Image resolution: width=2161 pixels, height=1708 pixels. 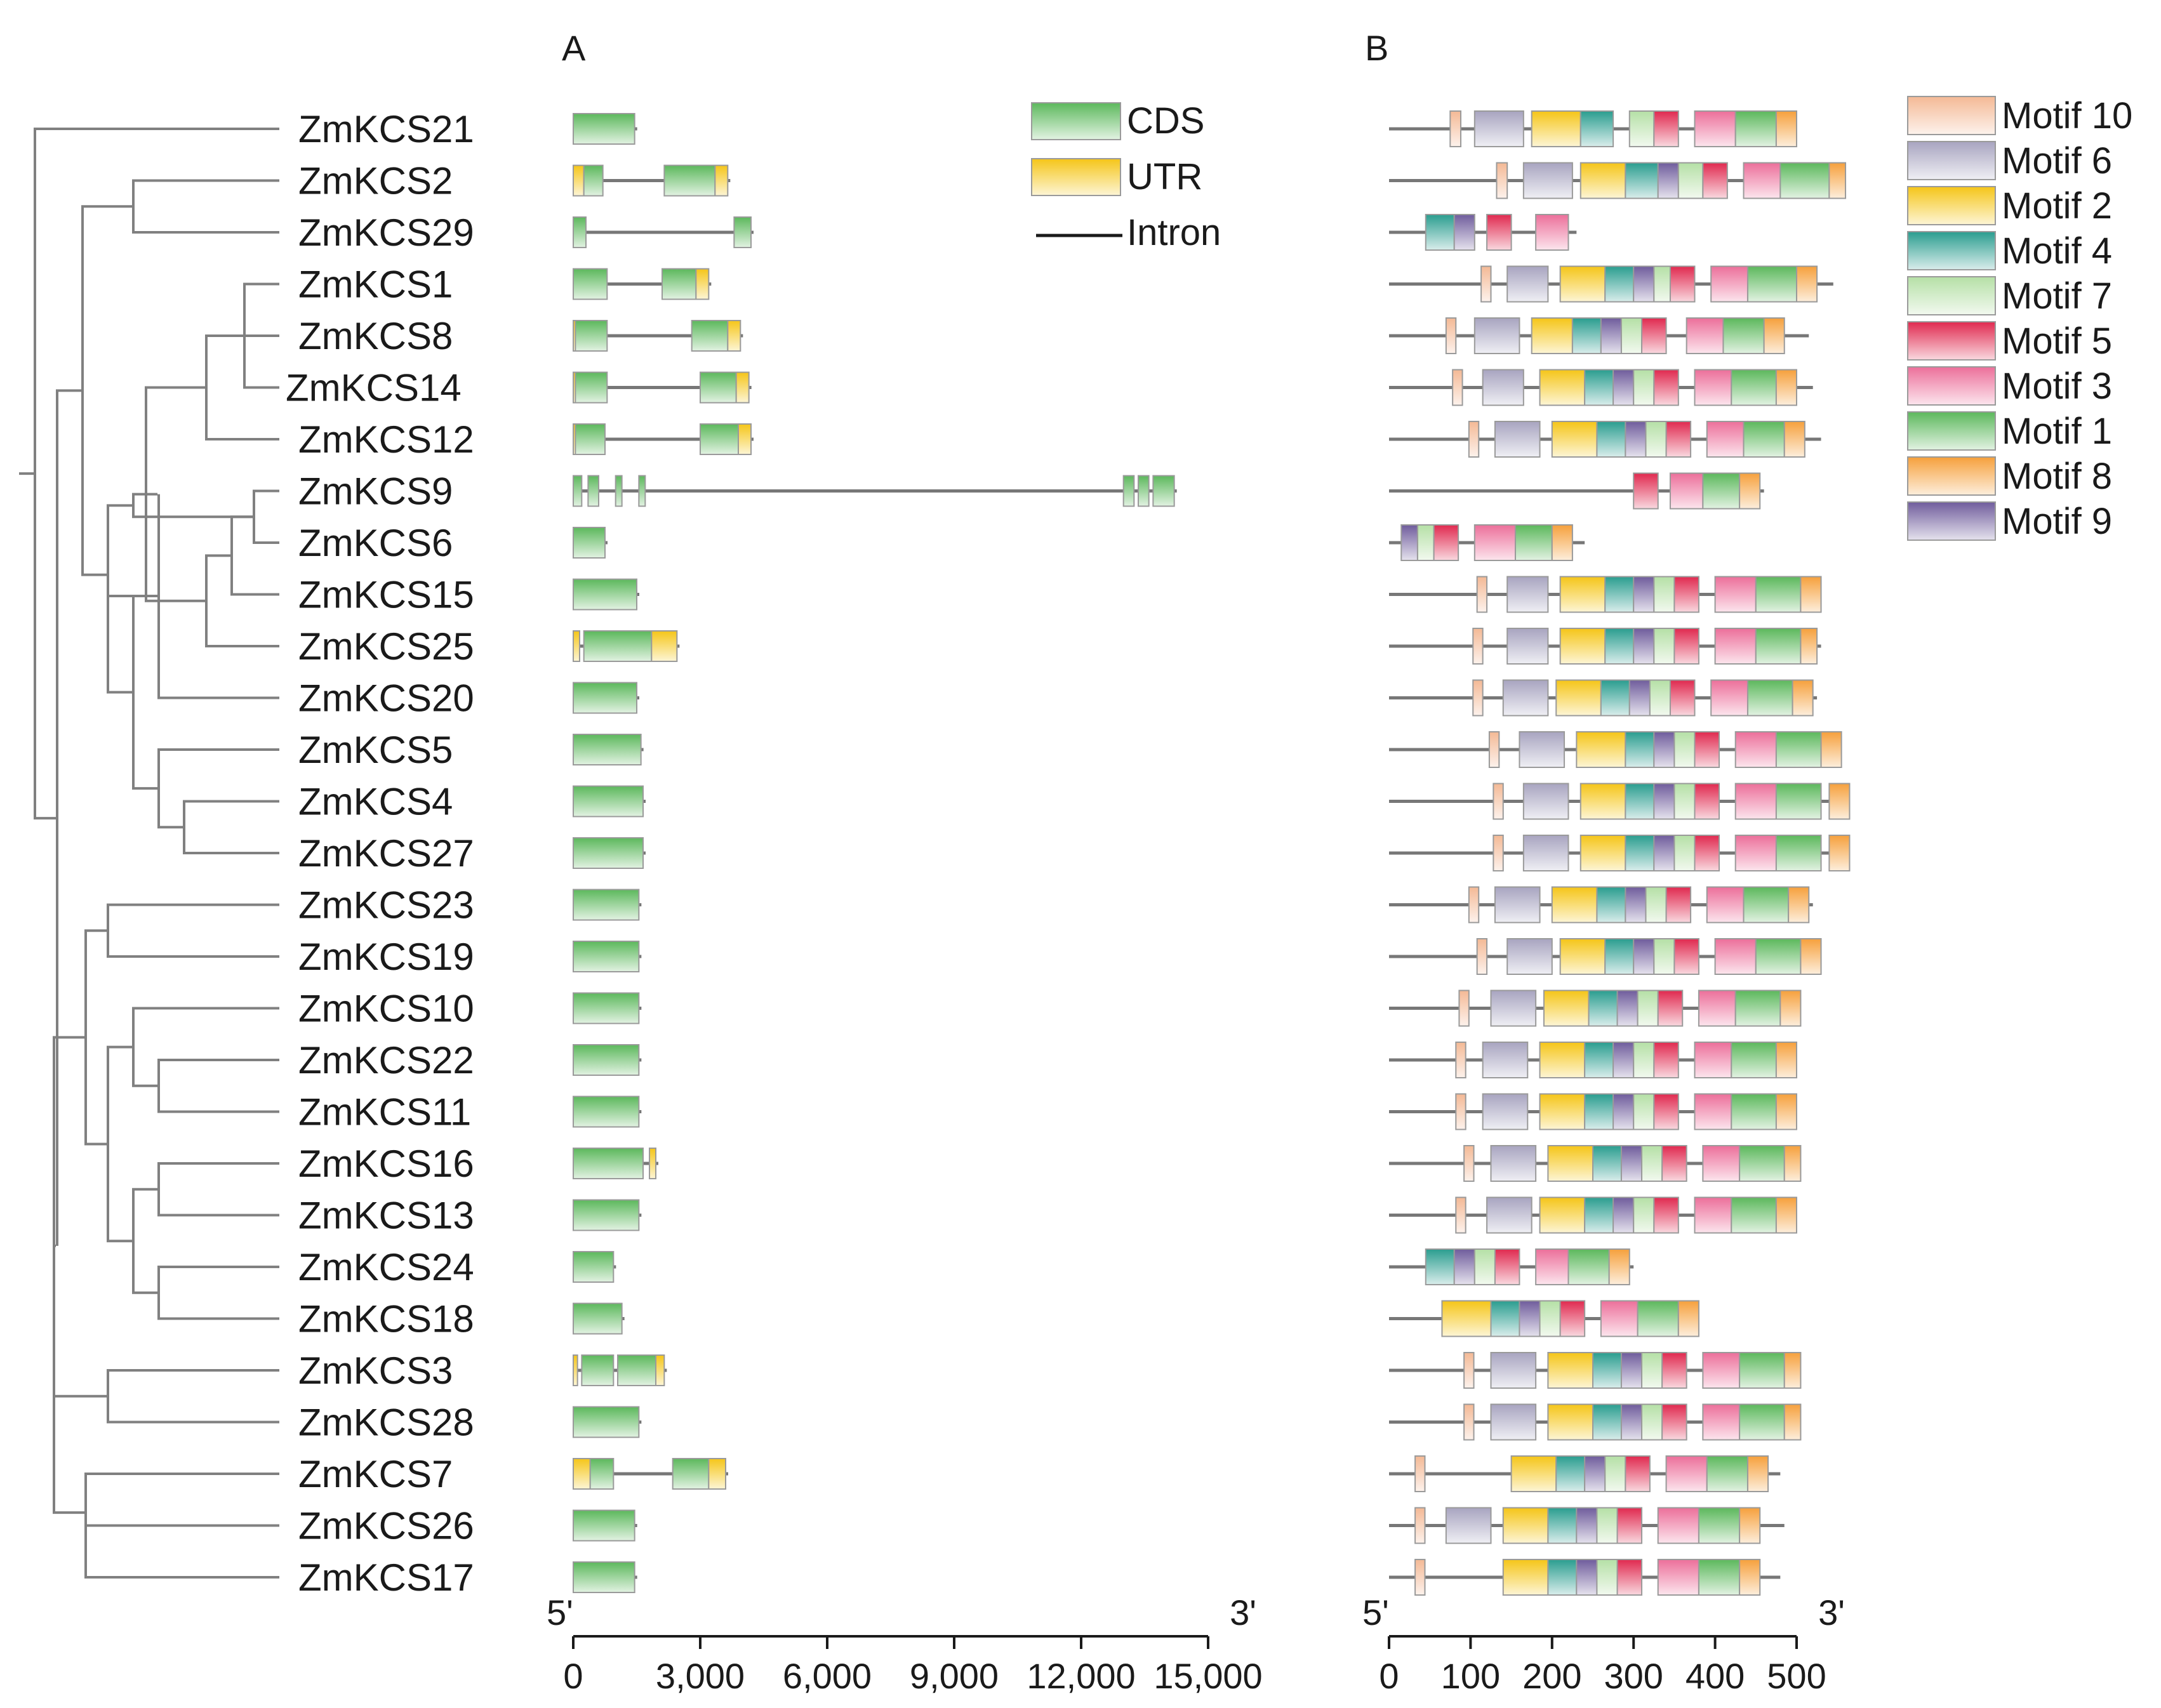 What do you see at coordinates (376, 750) in the screenshot?
I see `gene-label: ZmKCS5` at bounding box center [376, 750].